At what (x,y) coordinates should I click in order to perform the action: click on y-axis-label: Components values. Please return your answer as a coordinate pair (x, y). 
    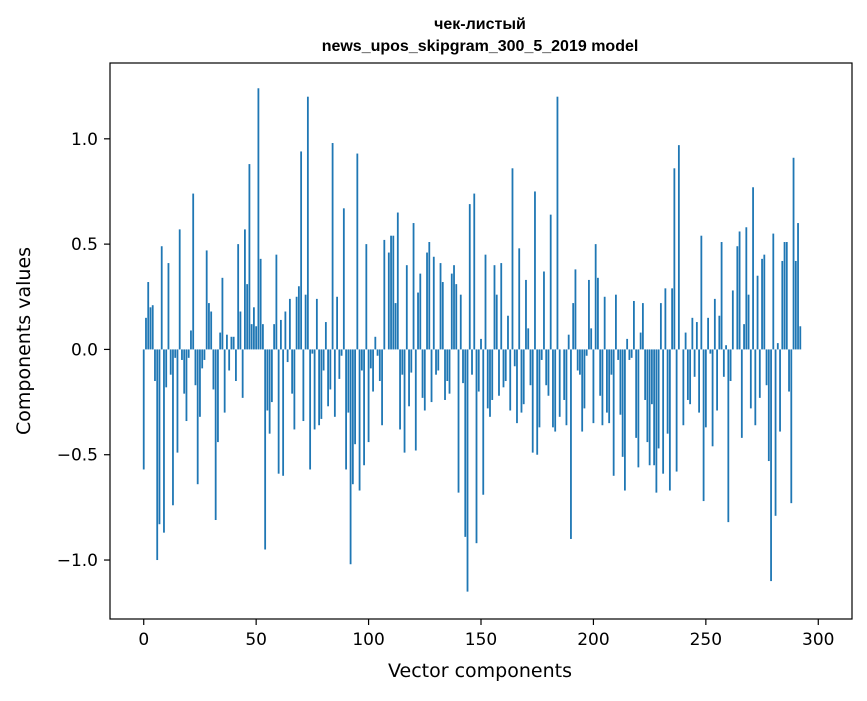
    Looking at the image, I should click on (24, 341).